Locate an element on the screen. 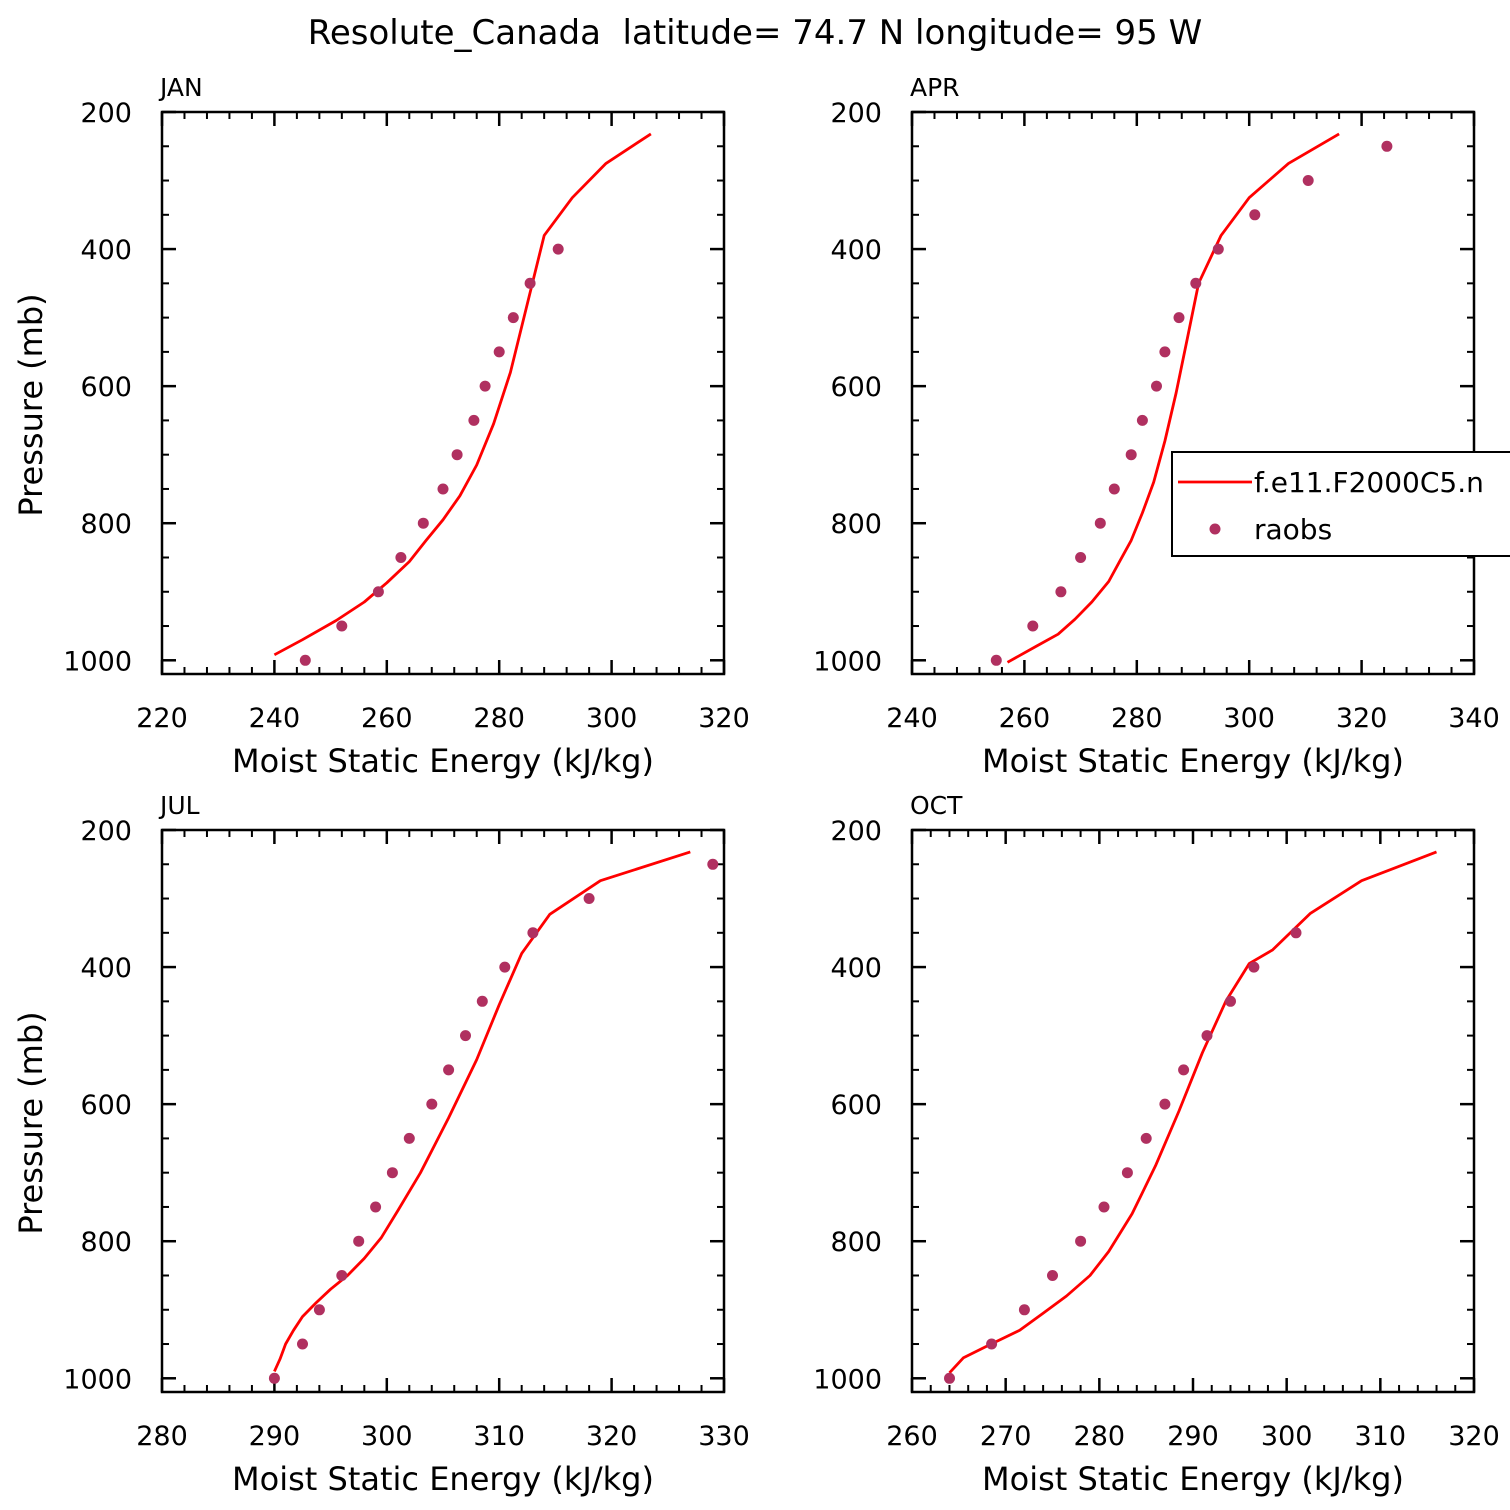 The width and height of the screenshot is (1510, 1510). x-tick-label: 290 is located at coordinates (1193, 1436).